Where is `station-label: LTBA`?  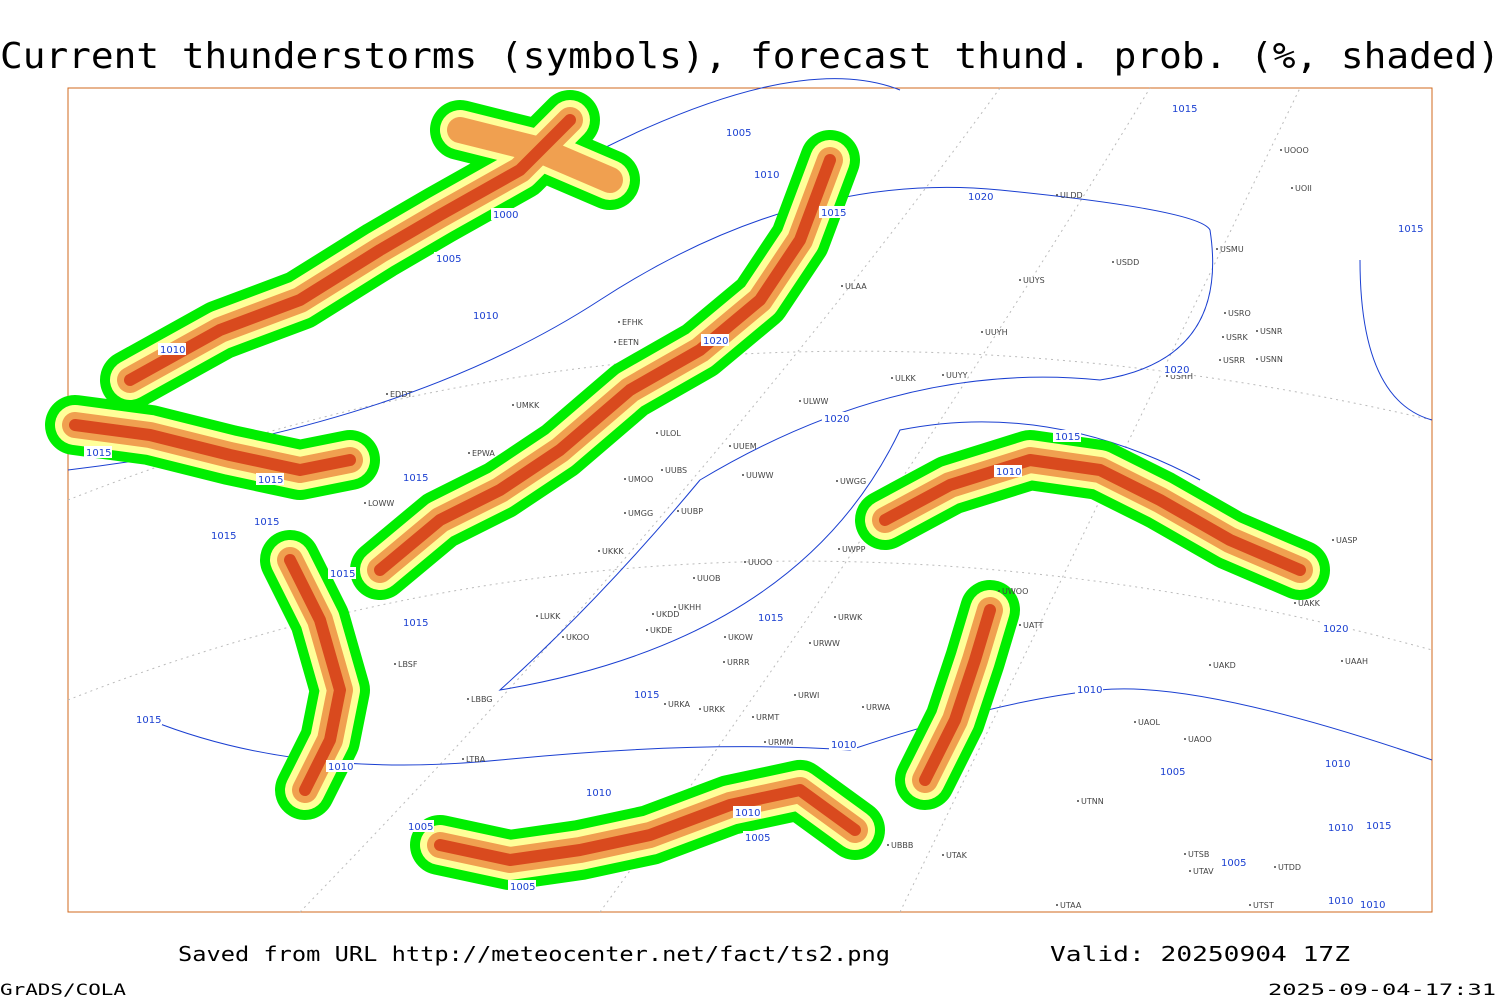 station-label: LTBA is located at coordinates (476, 759).